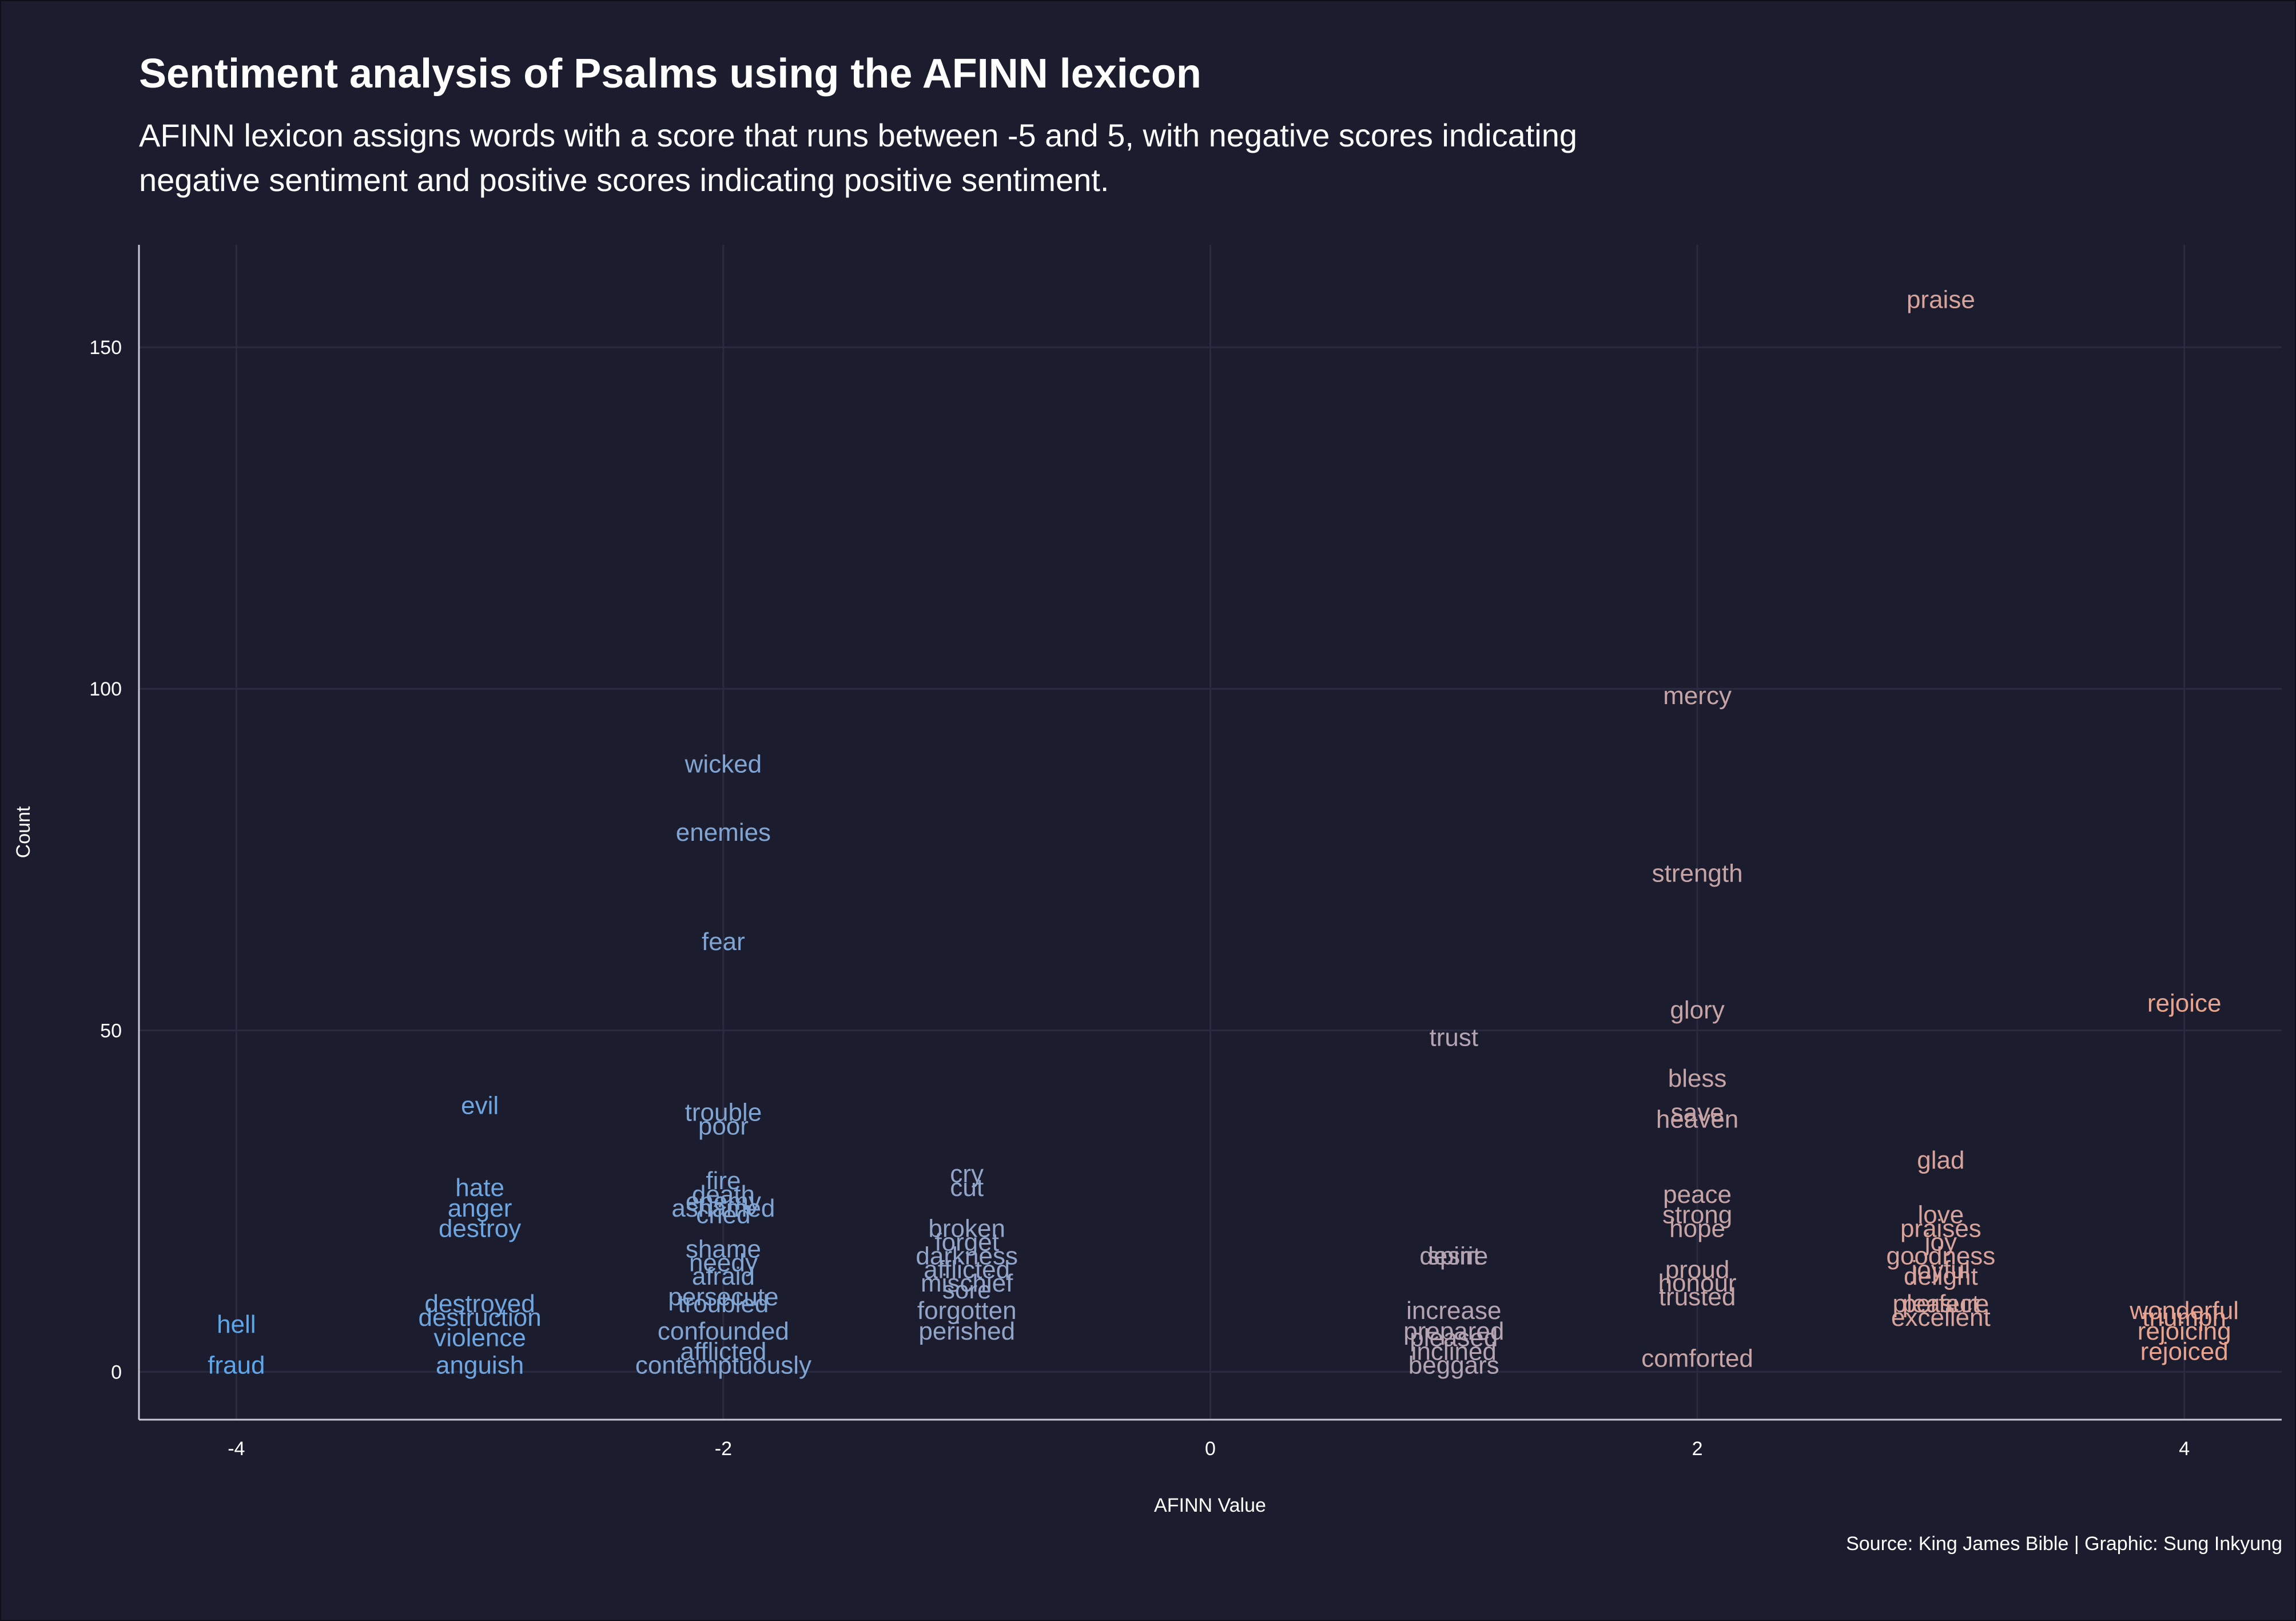 Image resolution: width=2296 pixels, height=1621 pixels. I want to click on word-point: praise, so click(1941, 300).